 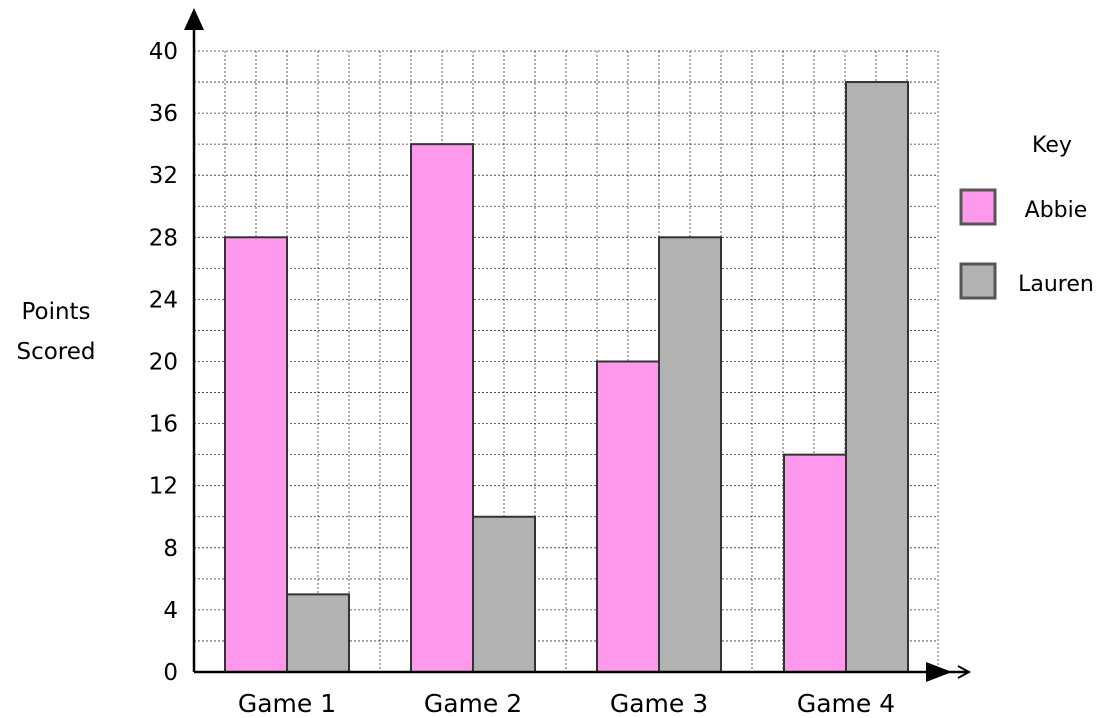 I want to click on y-tick-label: 20, so click(x=163, y=363).